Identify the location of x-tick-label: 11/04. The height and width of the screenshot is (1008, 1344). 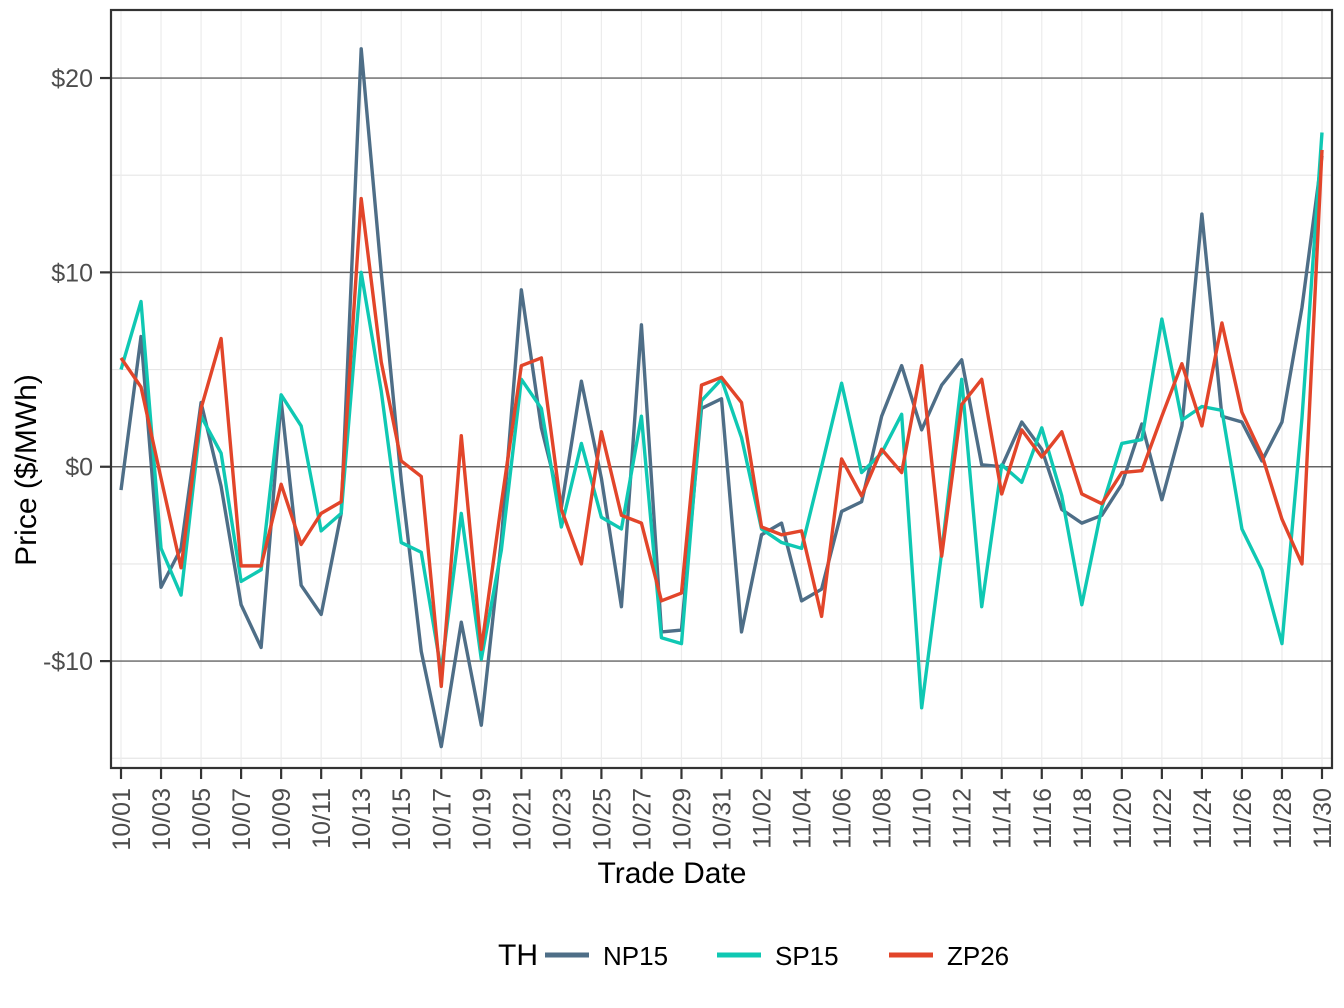
(803, 818).